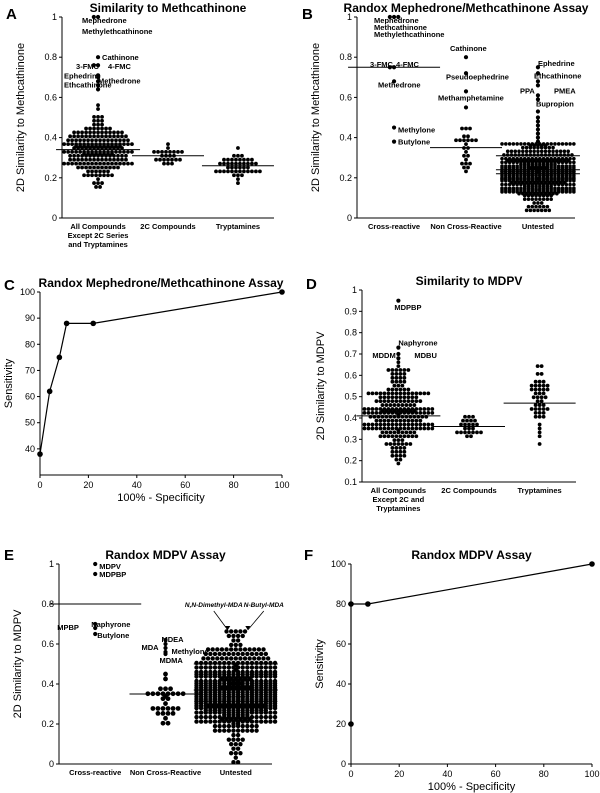 This screenshot has width=600, height=793. I want to click on panel-title: Similarity to Methcathinone, so click(168, 8).